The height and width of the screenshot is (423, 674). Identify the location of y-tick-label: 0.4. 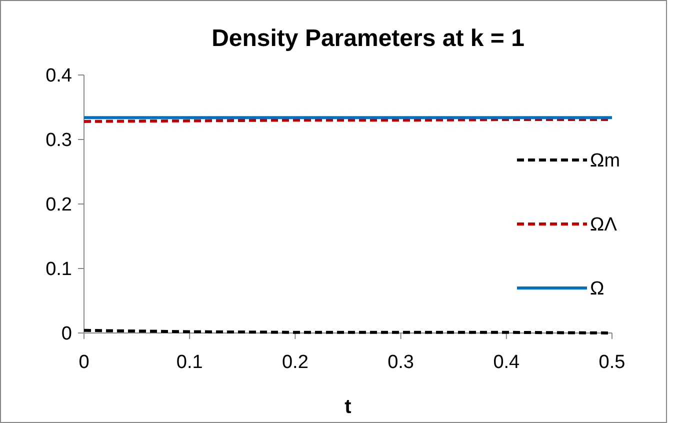
(59, 76).